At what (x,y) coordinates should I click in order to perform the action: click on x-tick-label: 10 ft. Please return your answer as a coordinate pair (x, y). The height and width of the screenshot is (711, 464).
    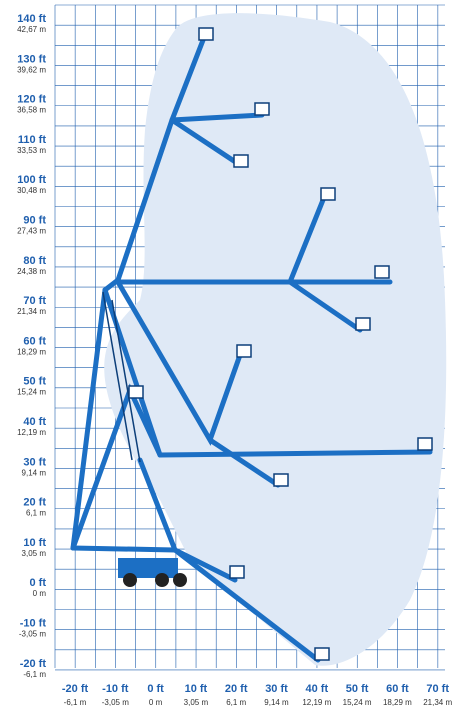
    Looking at the image, I should click on (196, 689).